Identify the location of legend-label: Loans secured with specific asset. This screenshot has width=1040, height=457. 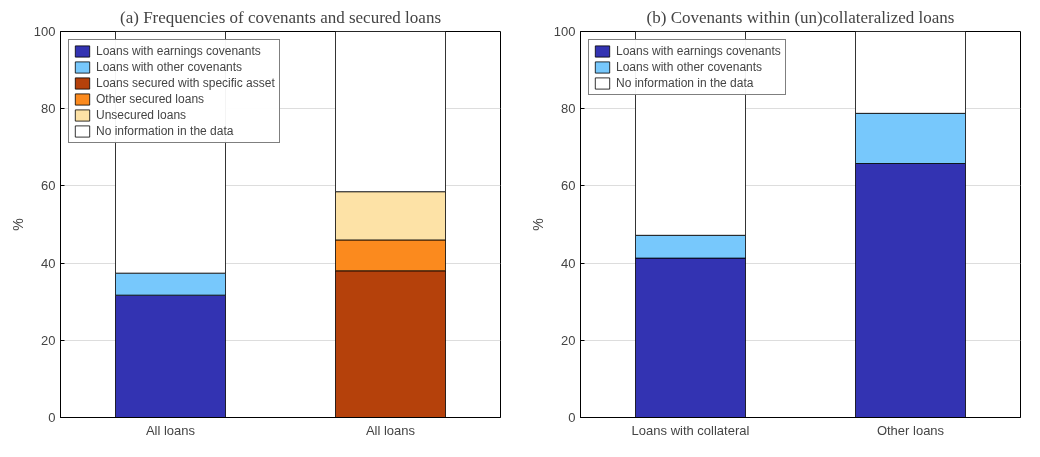
(185, 83).